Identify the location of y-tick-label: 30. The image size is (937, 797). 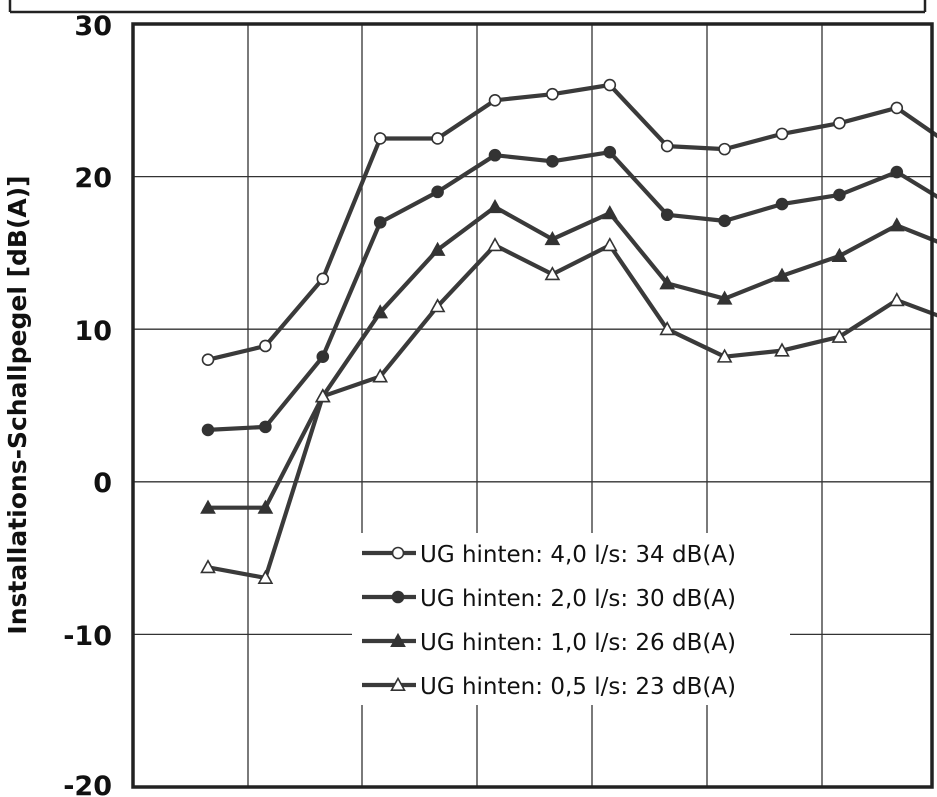
(93, 26).